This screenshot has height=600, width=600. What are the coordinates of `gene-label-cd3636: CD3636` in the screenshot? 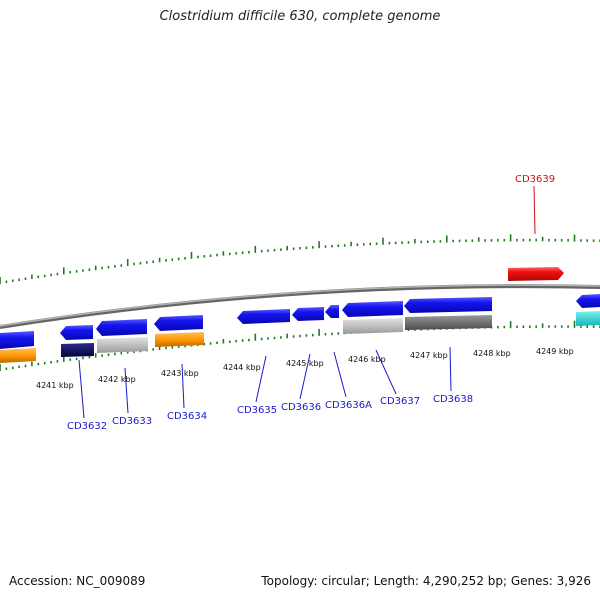 It's located at (301, 407).